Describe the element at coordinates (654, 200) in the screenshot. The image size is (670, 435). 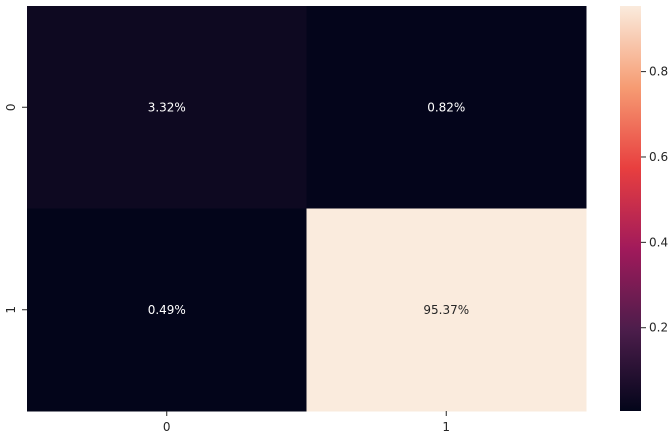
I see `colorbar-ticks: 0.2 0.4 0.6 0.8` at that location.